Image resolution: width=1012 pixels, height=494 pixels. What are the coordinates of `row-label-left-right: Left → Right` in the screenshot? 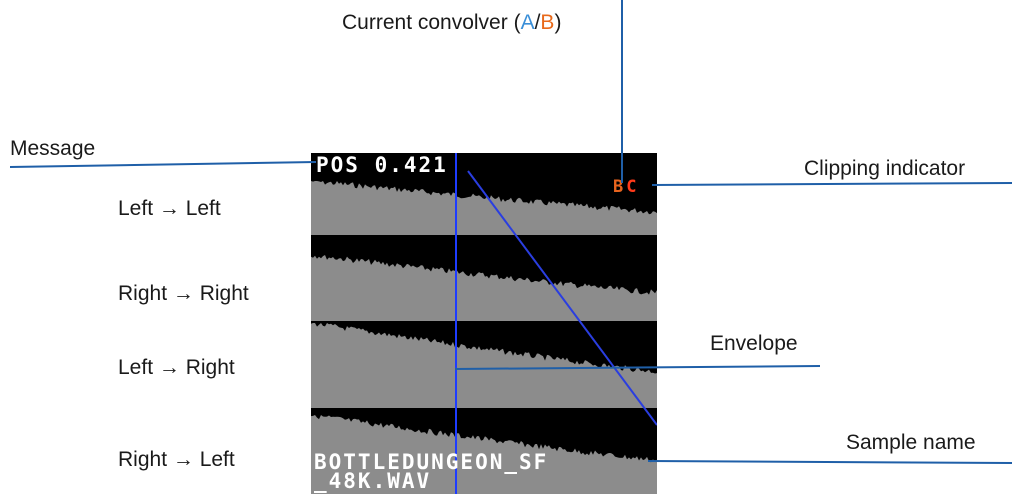 It's located at (176, 367).